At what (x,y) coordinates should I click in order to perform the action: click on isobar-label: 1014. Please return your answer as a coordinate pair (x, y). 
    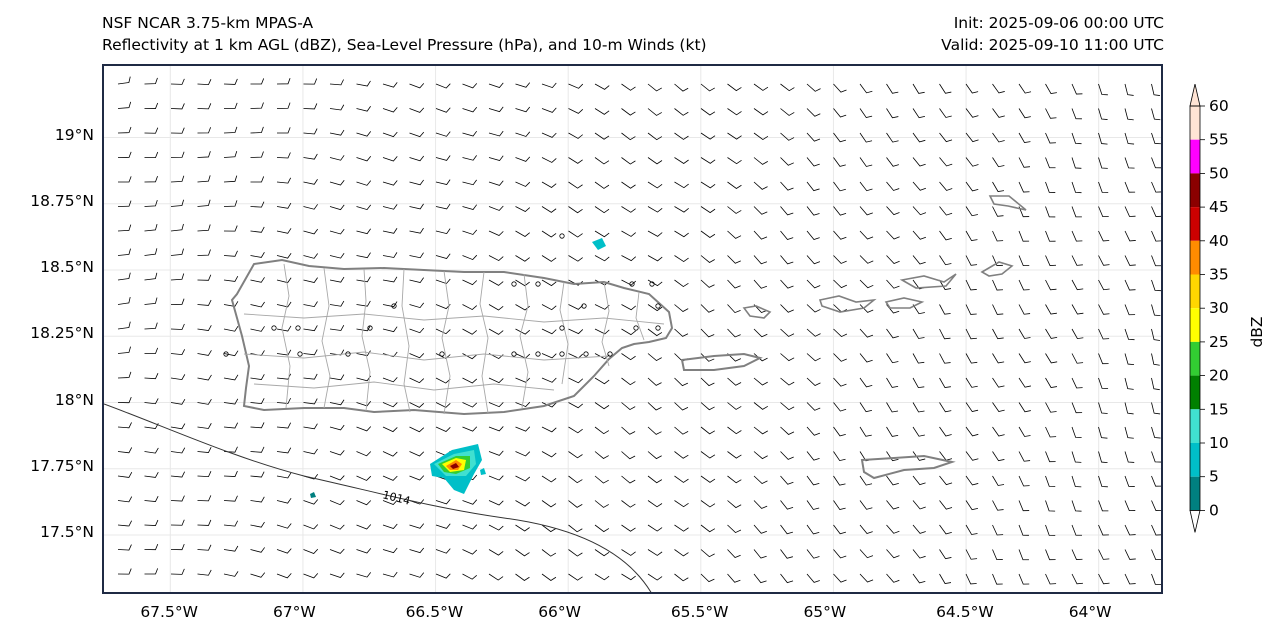
    Looking at the image, I should click on (396, 497).